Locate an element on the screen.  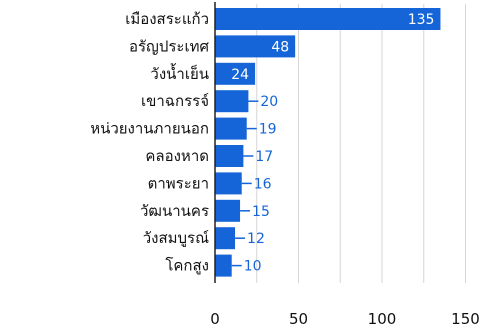
x-tick-label: 0 is located at coordinates (215, 319).